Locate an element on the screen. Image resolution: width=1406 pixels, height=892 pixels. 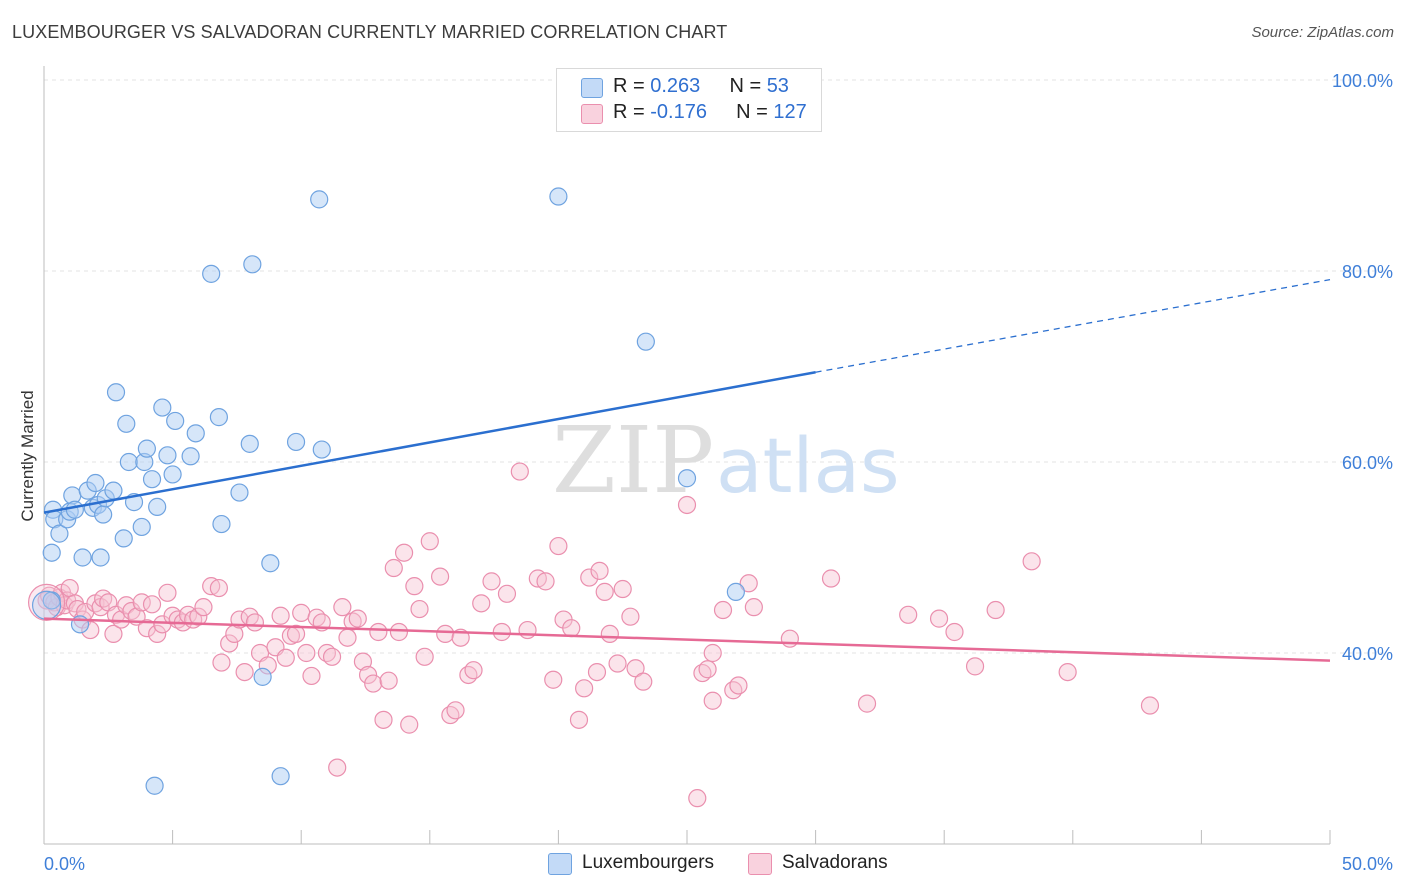
legend-swatch-pink is located at coordinates (592, 114).